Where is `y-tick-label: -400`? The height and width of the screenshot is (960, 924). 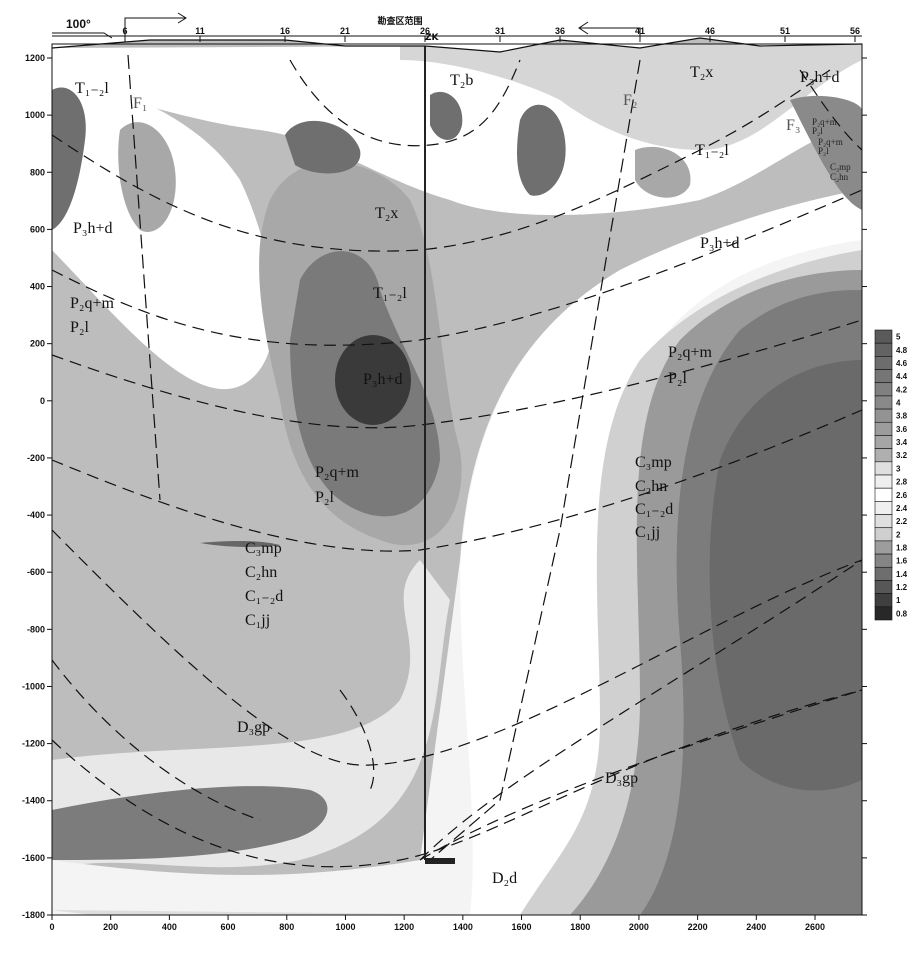
y-tick-label: -400 is located at coordinates (36, 515).